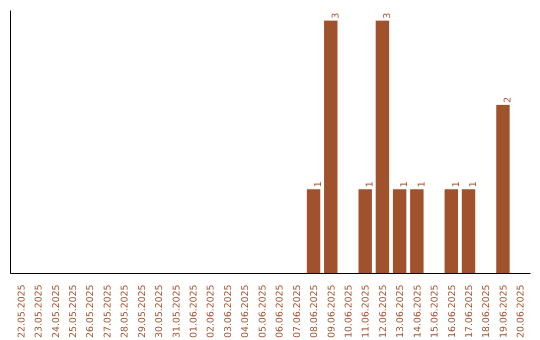 This screenshot has height=340, width=540. I want to click on x-tick-label: 23.05.2025, so click(39, 311).